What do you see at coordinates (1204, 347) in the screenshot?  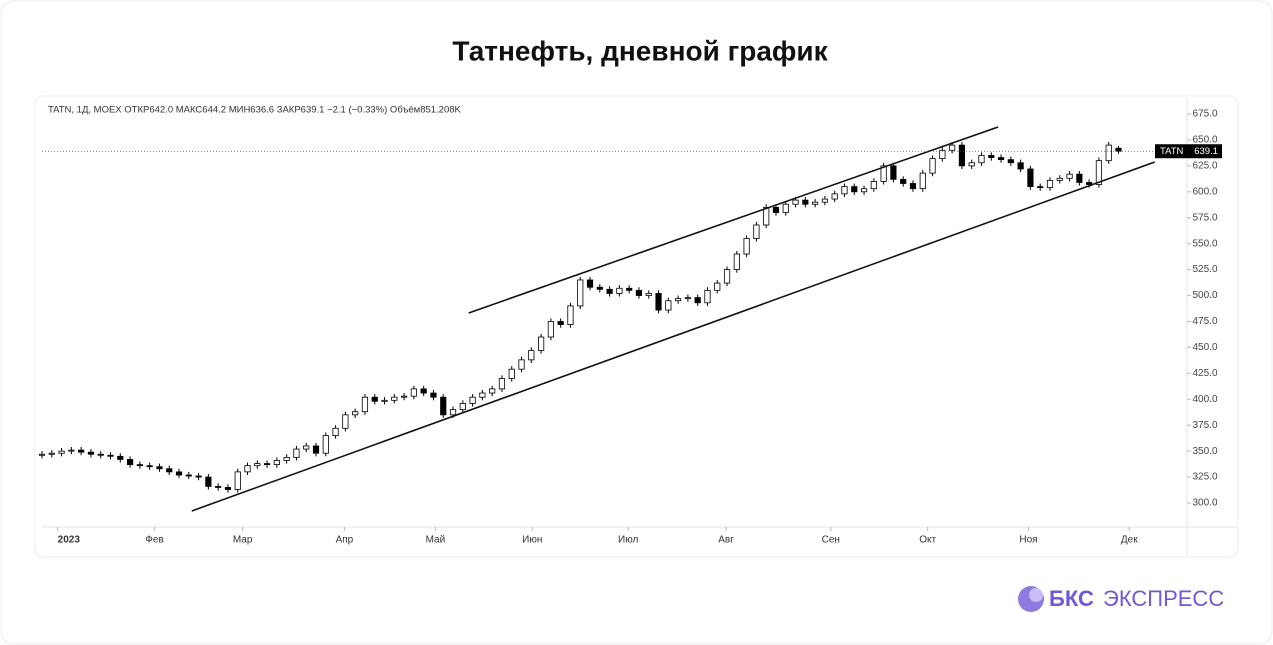 I see `y-tick-label: 450.0` at bounding box center [1204, 347].